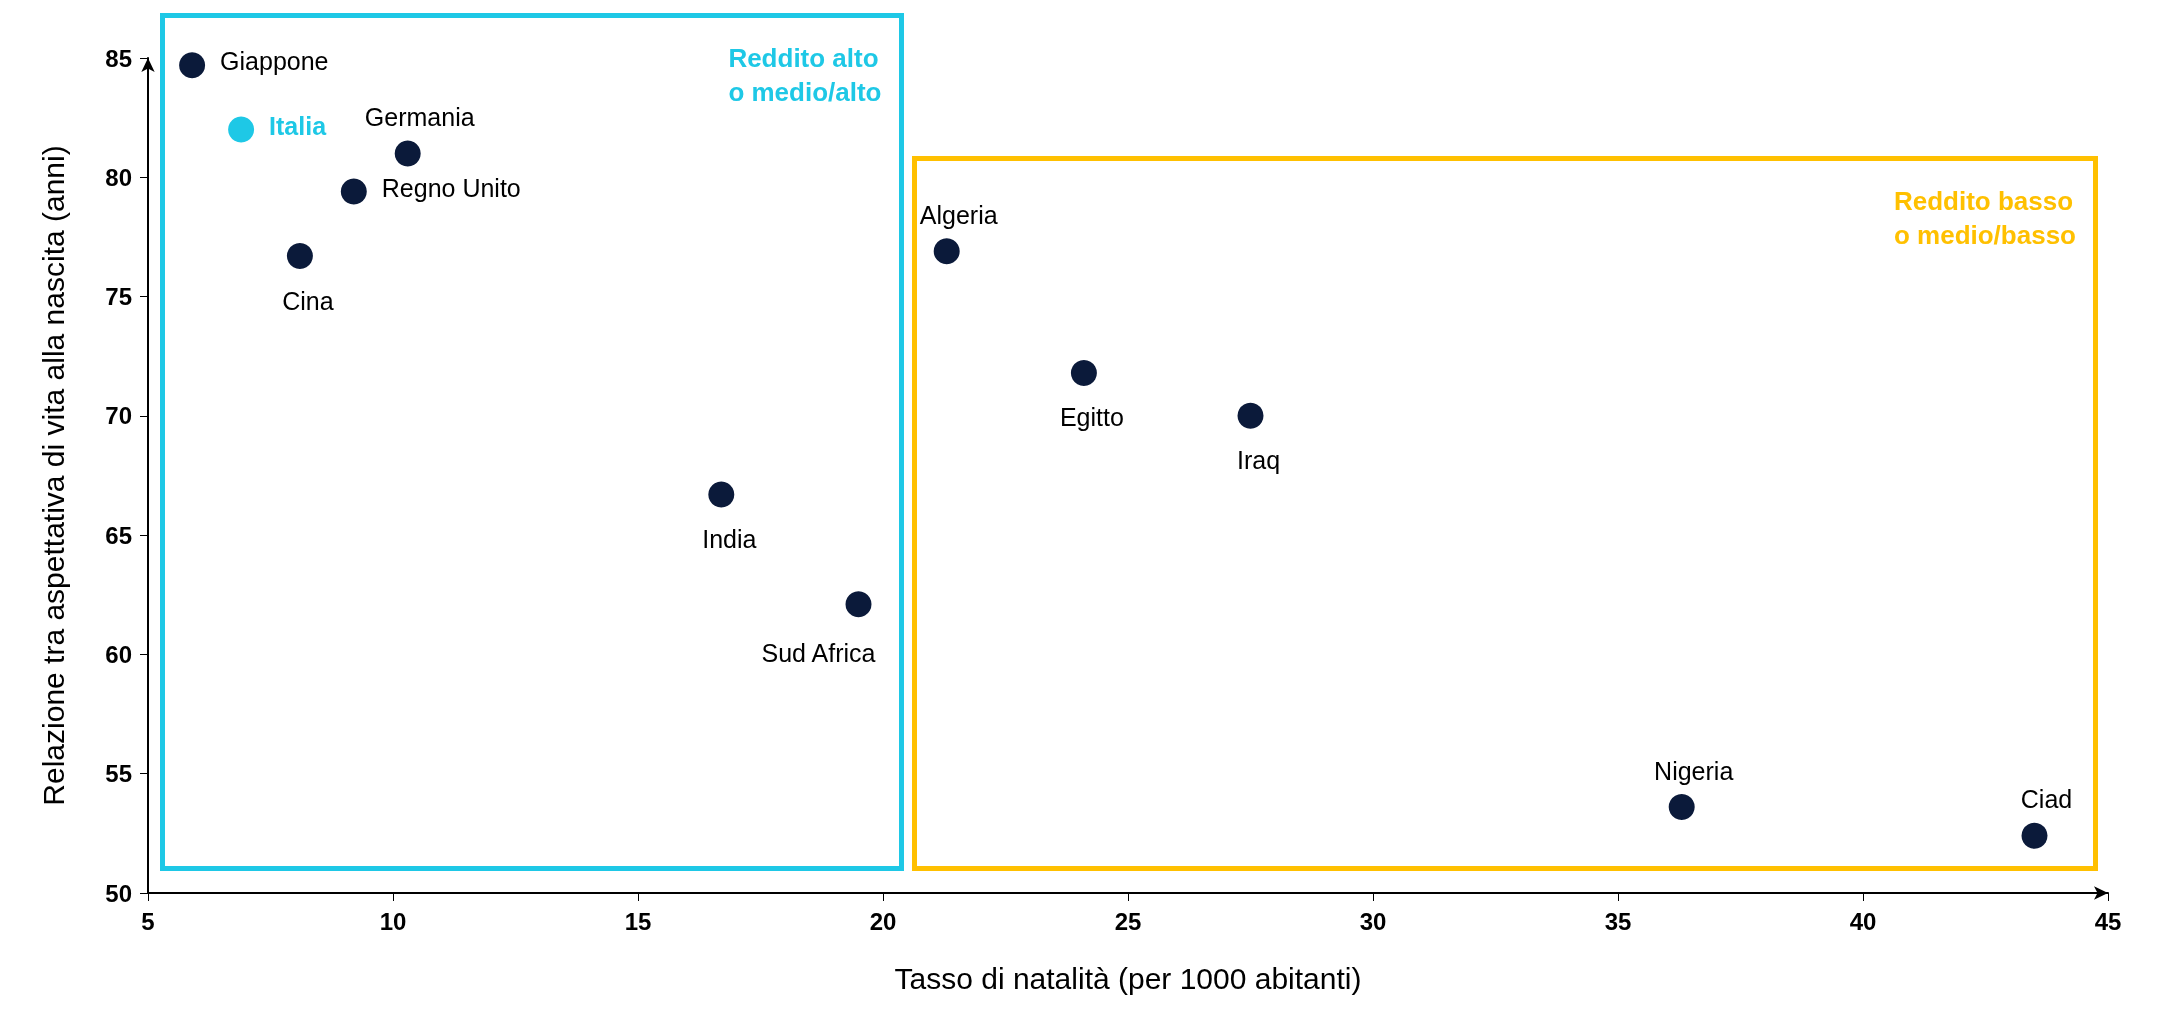  Describe the element at coordinates (118, 177) in the screenshot. I see `y-tick-label: 80` at that location.